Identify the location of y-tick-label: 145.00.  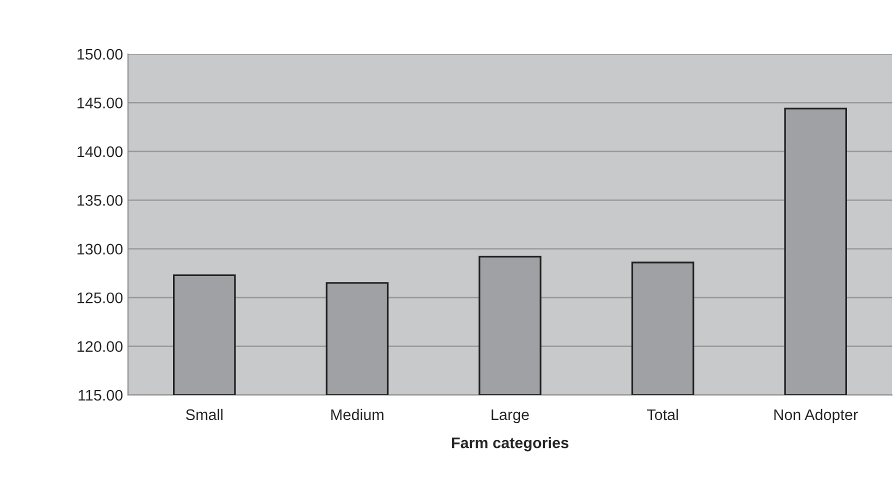
(100, 103).